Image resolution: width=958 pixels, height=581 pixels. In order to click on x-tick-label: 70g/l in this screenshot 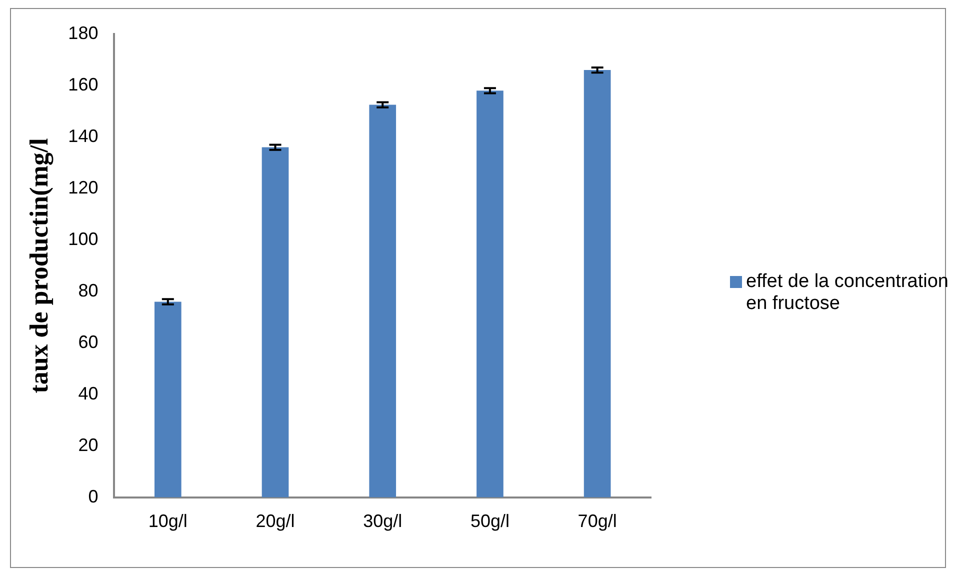, I will do `click(597, 521)`.